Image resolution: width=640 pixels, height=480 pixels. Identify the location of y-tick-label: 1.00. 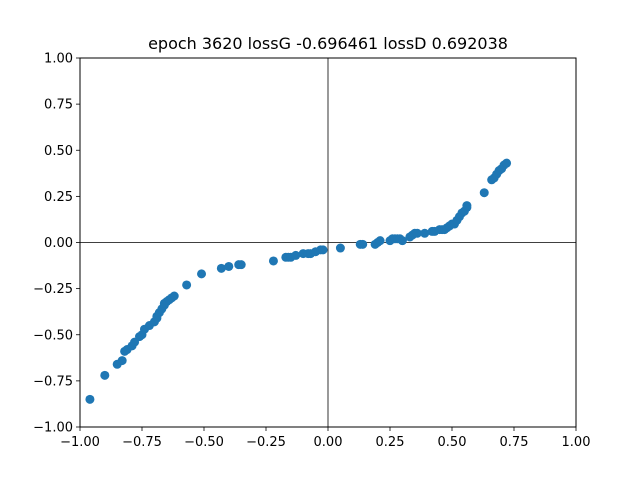
(58, 59).